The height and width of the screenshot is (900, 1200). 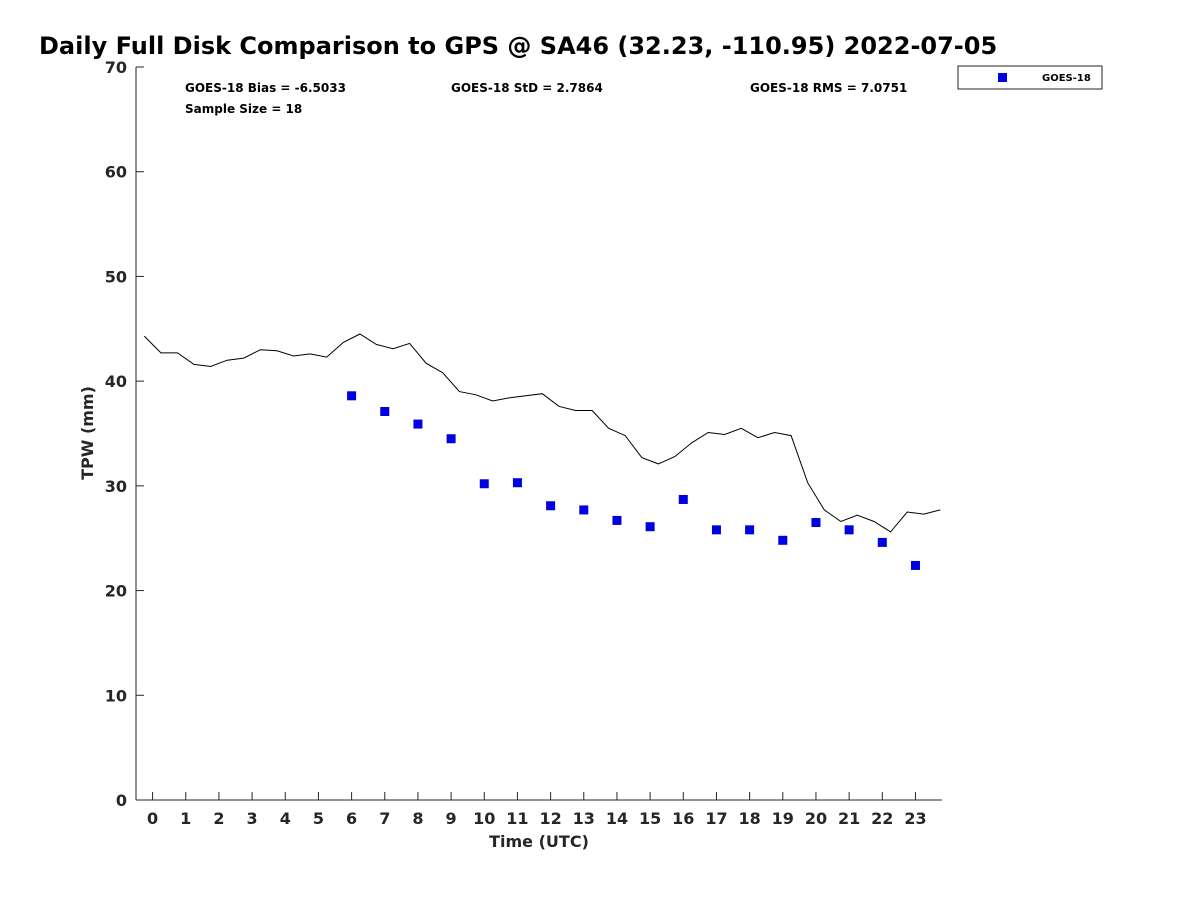 I want to click on x-tick-label: 19, so click(x=783, y=818).